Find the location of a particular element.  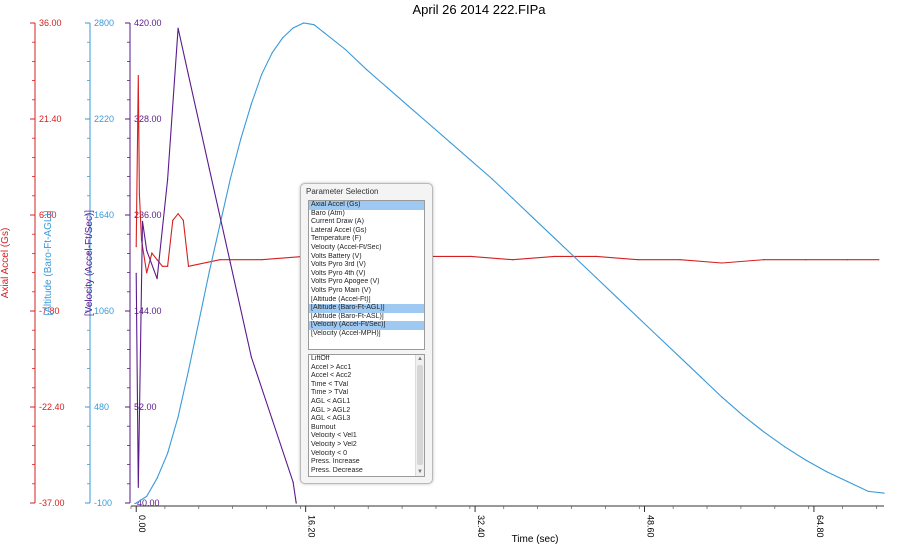

parameter-item: [Altitude (Baro-Ft-AGL)] is located at coordinates (366, 308).